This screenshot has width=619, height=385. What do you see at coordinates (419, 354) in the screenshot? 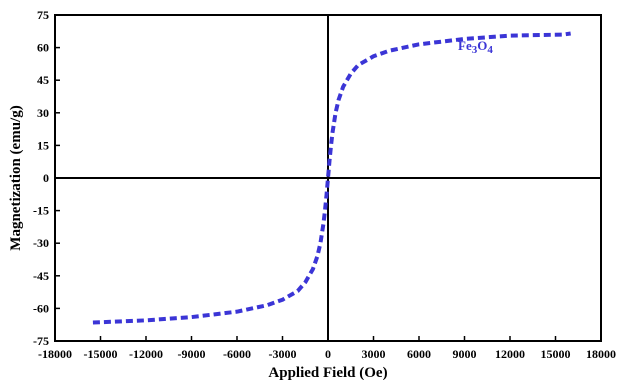
I see `x-tick-label: 6000` at bounding box center [419, 354].